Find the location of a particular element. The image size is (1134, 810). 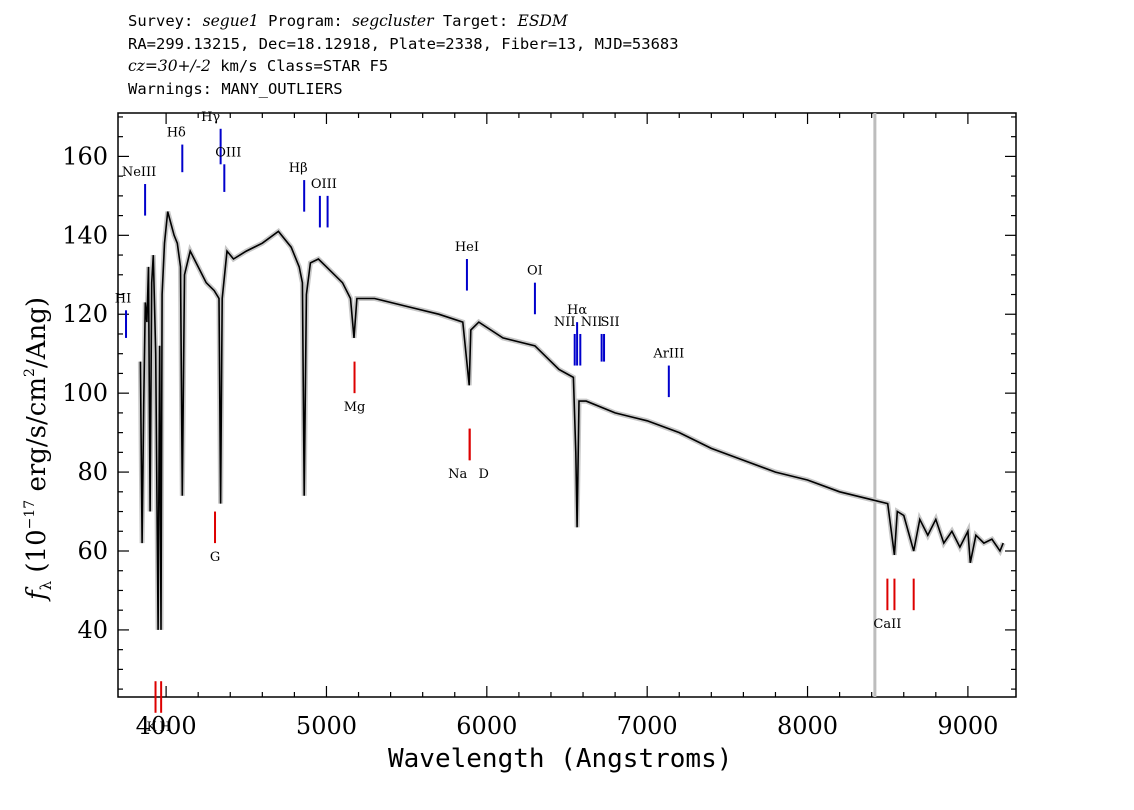

emission-line-label: NeIII is located at coordinates (139, 172).